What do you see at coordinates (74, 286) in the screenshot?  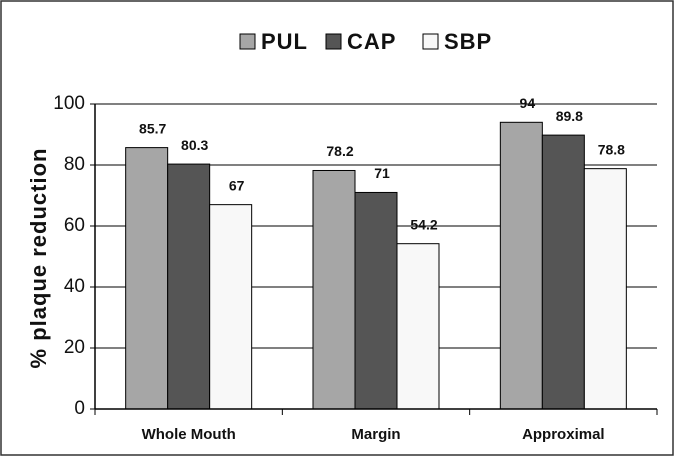 I see `y-tick-label: 40` at bounding box center [74, 286].